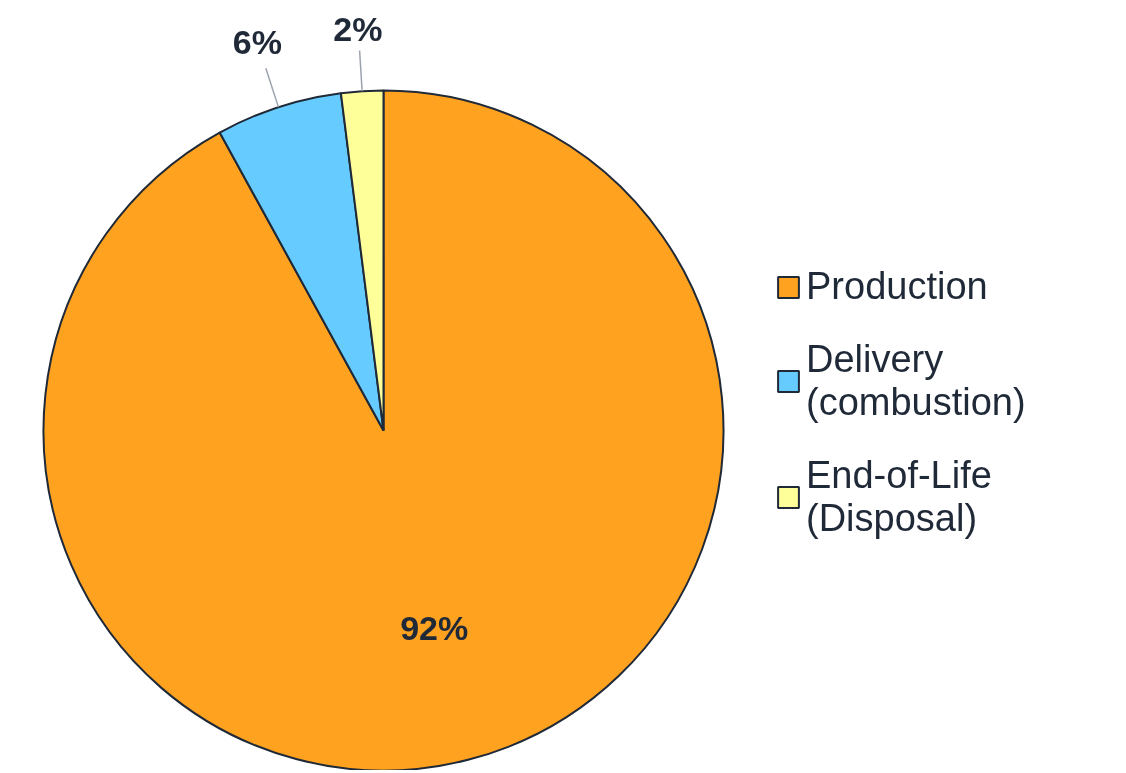 This screenshot has height=773, width=1126. What do you see at coordinates (899, 497) in the screenshot?
I see `legend-label: End-of-Life (Disposal)` at bounding box center [899, 497].